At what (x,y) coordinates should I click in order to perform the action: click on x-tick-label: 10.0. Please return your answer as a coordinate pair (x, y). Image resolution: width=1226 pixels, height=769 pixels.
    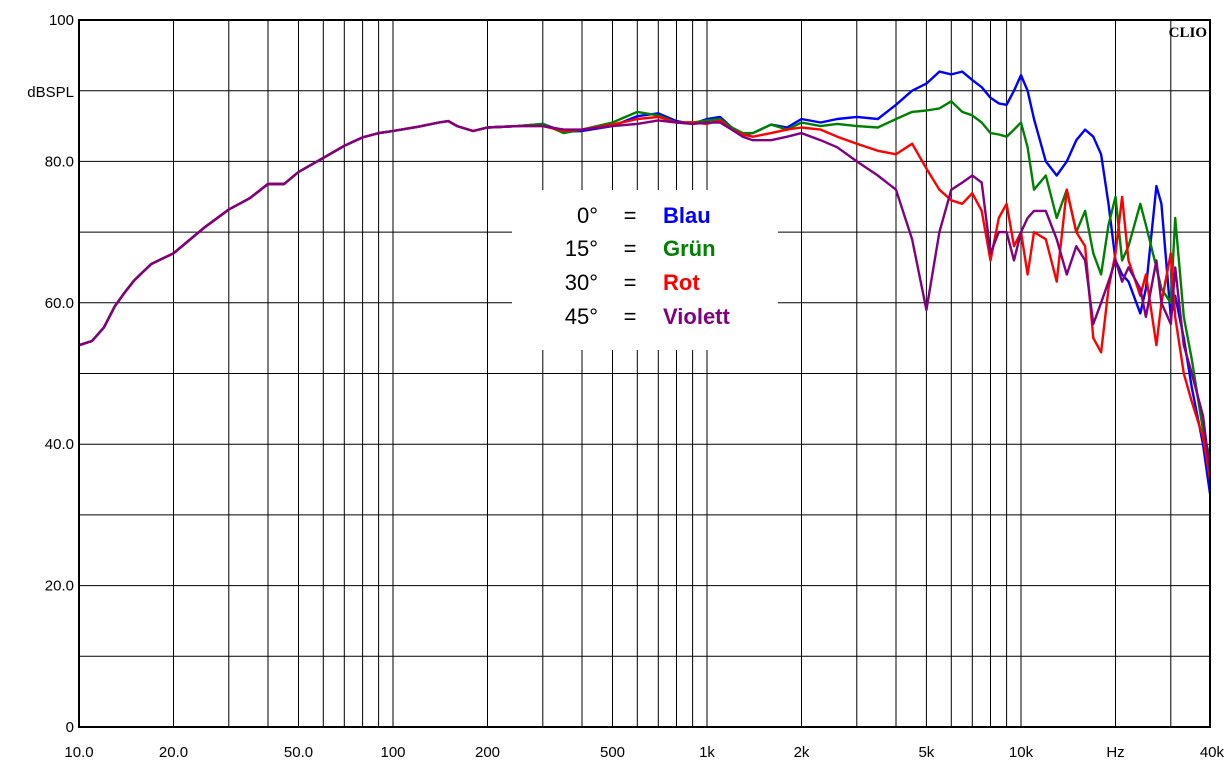
    Looking at the image, I should click on (78, 752).